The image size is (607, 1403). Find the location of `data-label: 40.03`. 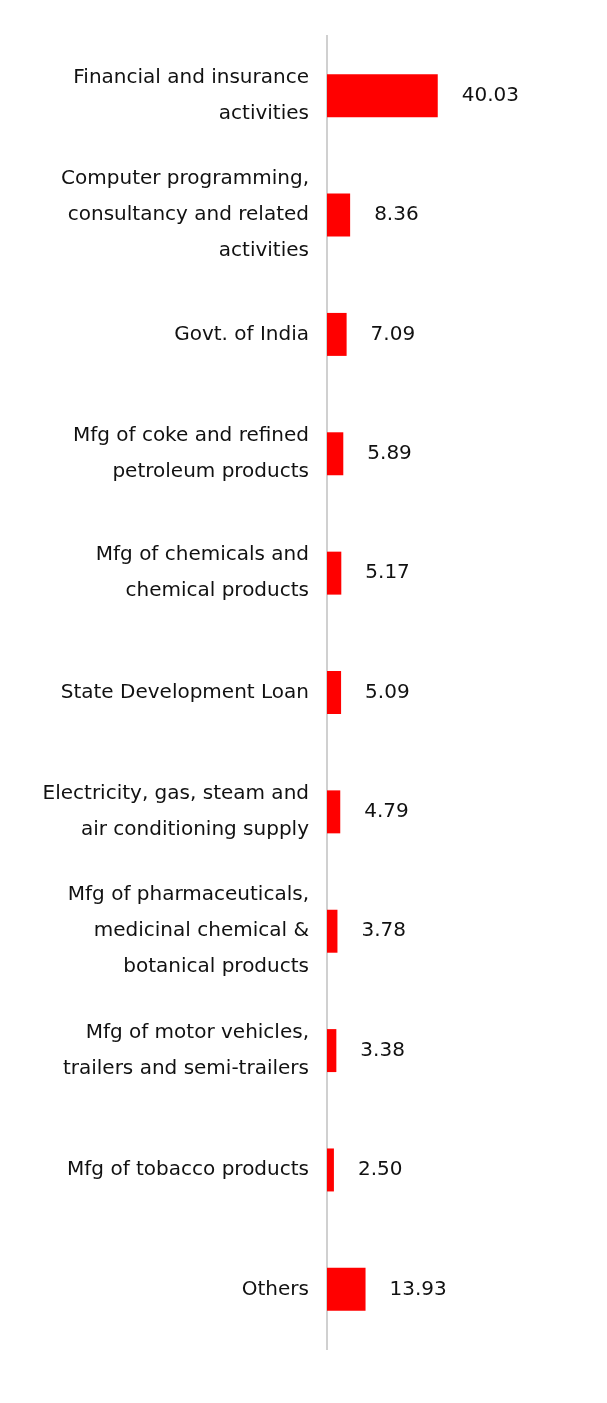

data-label: 40.03 is located at coordinates (490, 93).